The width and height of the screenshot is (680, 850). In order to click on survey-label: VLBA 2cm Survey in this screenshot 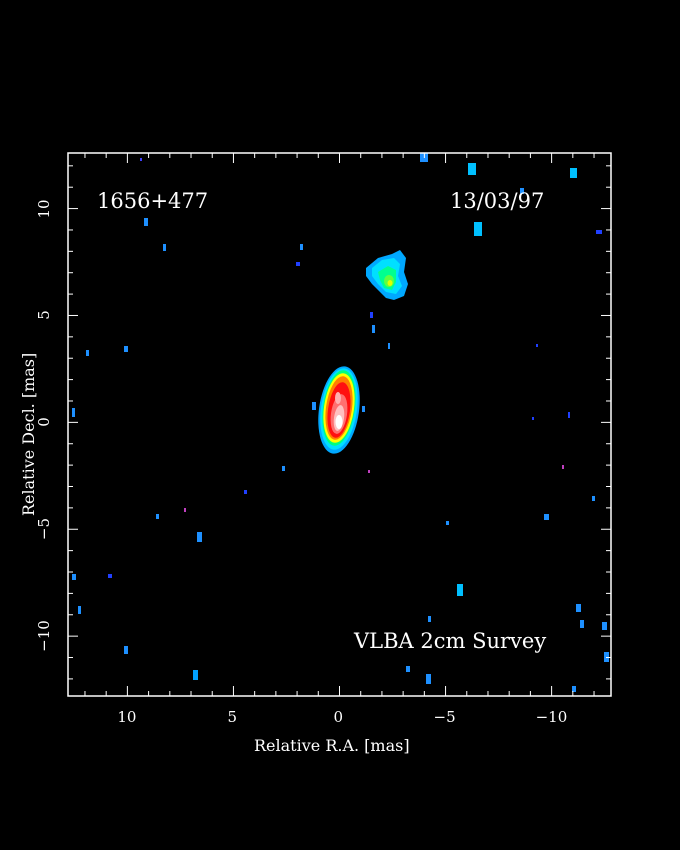, I will do `click(450, 641)`.